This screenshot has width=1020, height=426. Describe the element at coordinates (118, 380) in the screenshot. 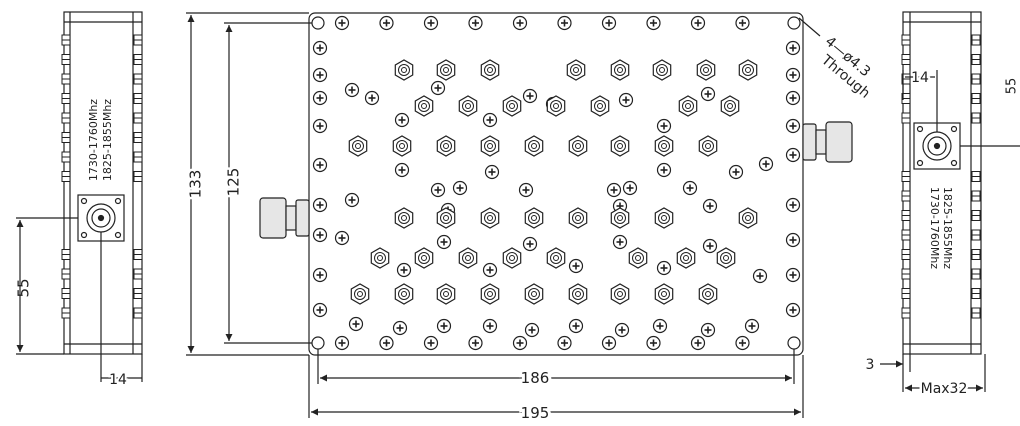

I see `left-14-label: 14` at that location.